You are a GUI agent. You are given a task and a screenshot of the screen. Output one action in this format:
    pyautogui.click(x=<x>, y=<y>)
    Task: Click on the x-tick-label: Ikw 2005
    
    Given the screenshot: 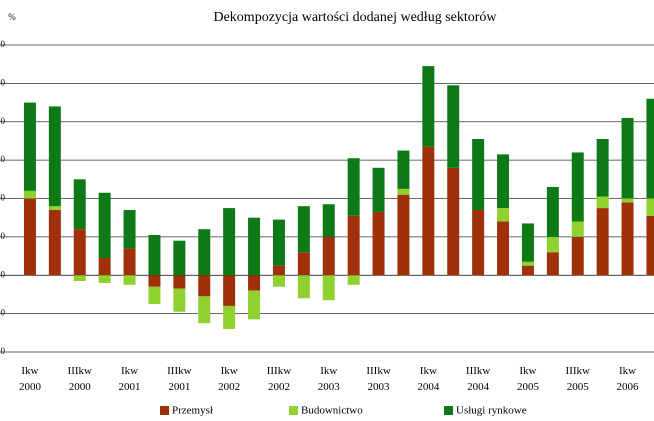 What is the action you would take?
    pyautogui.click(x=528, y=379)
    